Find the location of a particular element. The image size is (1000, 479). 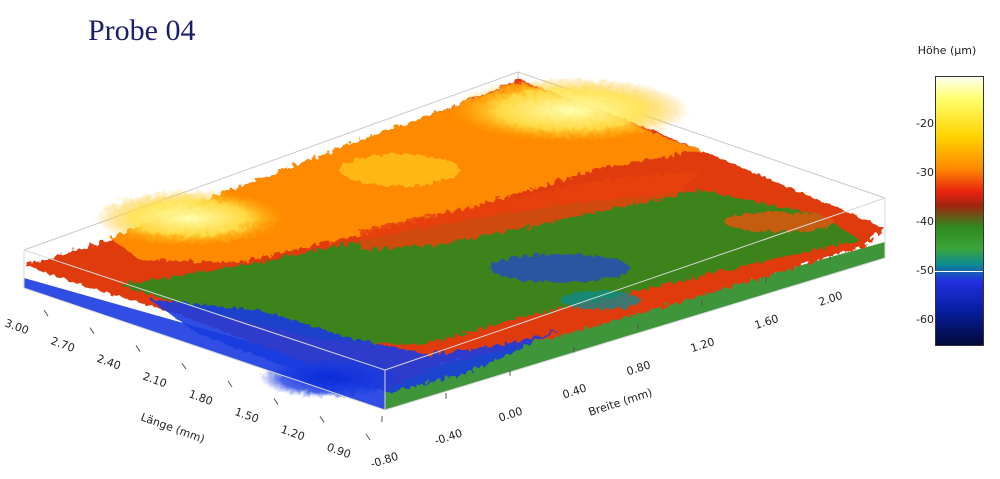

colorbar-tick-label: -30 is located at coordinates (925, 172).